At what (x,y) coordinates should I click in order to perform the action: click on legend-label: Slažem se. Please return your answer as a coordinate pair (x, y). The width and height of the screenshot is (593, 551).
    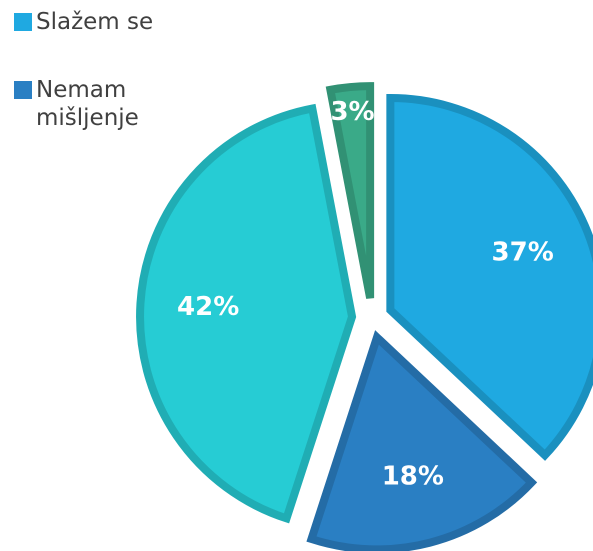
    Looking at the image, I should click on (95, 22).